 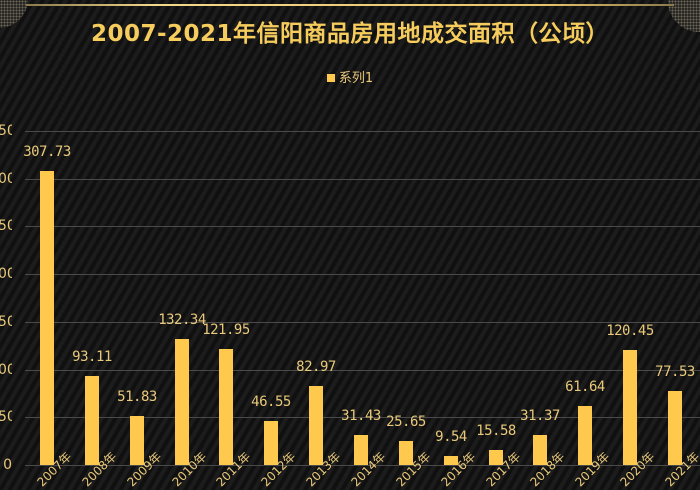 What do you see at coordinates (330, 77) in the screenshot?
I see `legend-swatch-icon` at bounding box center [330, 77].